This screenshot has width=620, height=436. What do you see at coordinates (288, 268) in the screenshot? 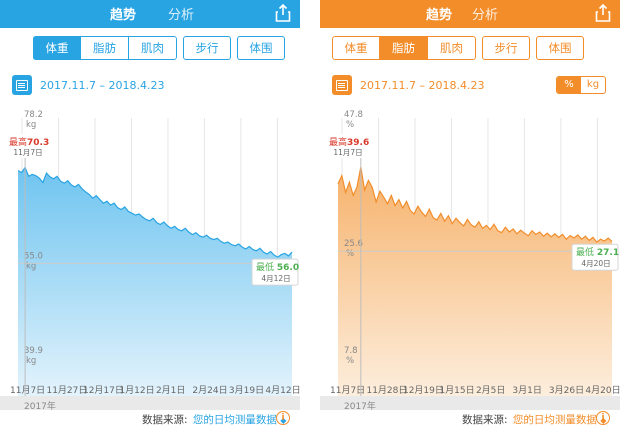
I see `min-value: 56.0` at bounding box center [288, 268].